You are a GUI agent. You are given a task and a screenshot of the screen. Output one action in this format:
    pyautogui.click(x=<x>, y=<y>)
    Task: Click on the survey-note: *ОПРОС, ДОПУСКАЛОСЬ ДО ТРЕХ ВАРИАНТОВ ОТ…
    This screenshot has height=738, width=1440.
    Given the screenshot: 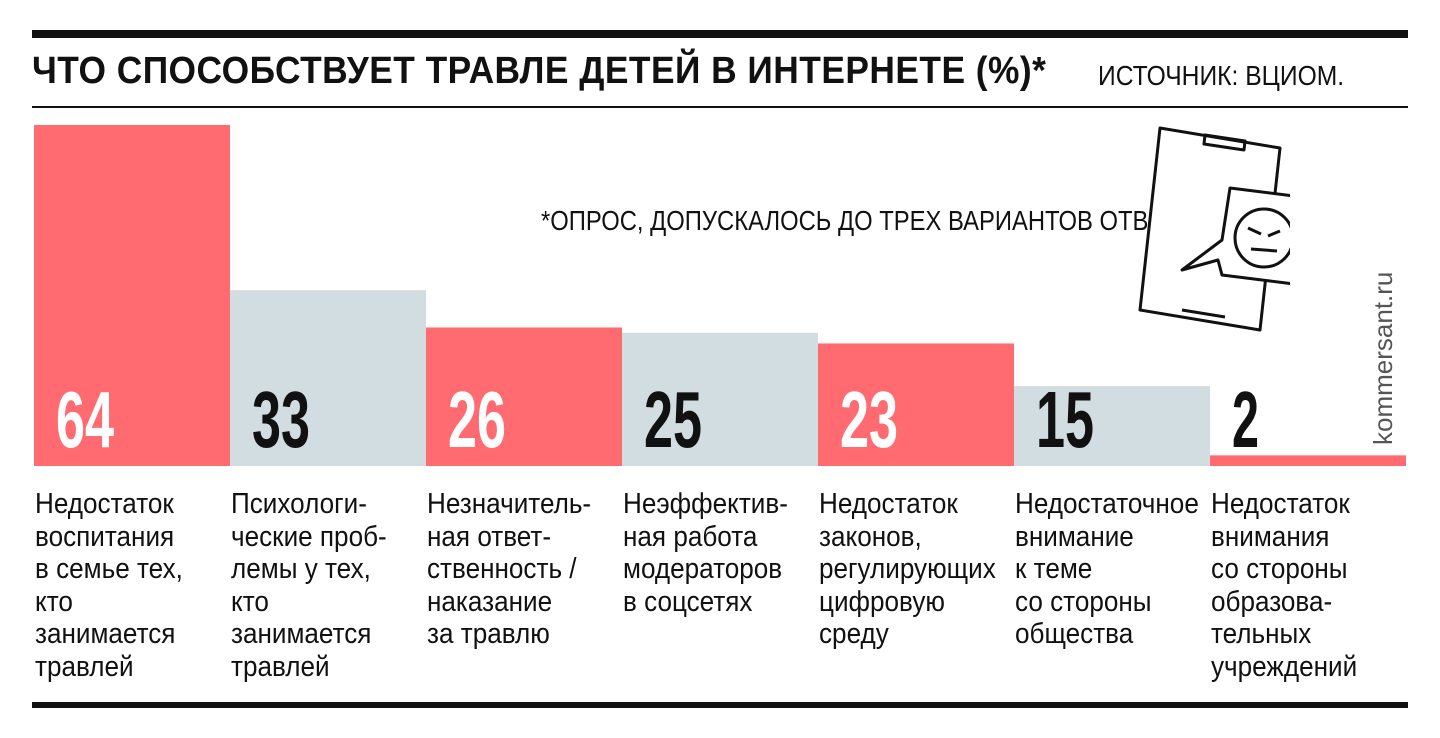 What is the action you would take?
    pyautogui.click(x=871, y=220)
    